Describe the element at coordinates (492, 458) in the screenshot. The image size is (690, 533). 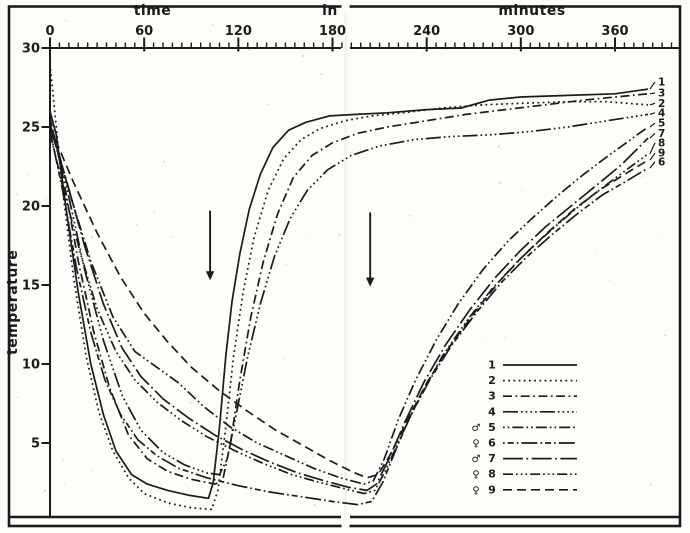
I see `legend-label-7: 7` at that location.